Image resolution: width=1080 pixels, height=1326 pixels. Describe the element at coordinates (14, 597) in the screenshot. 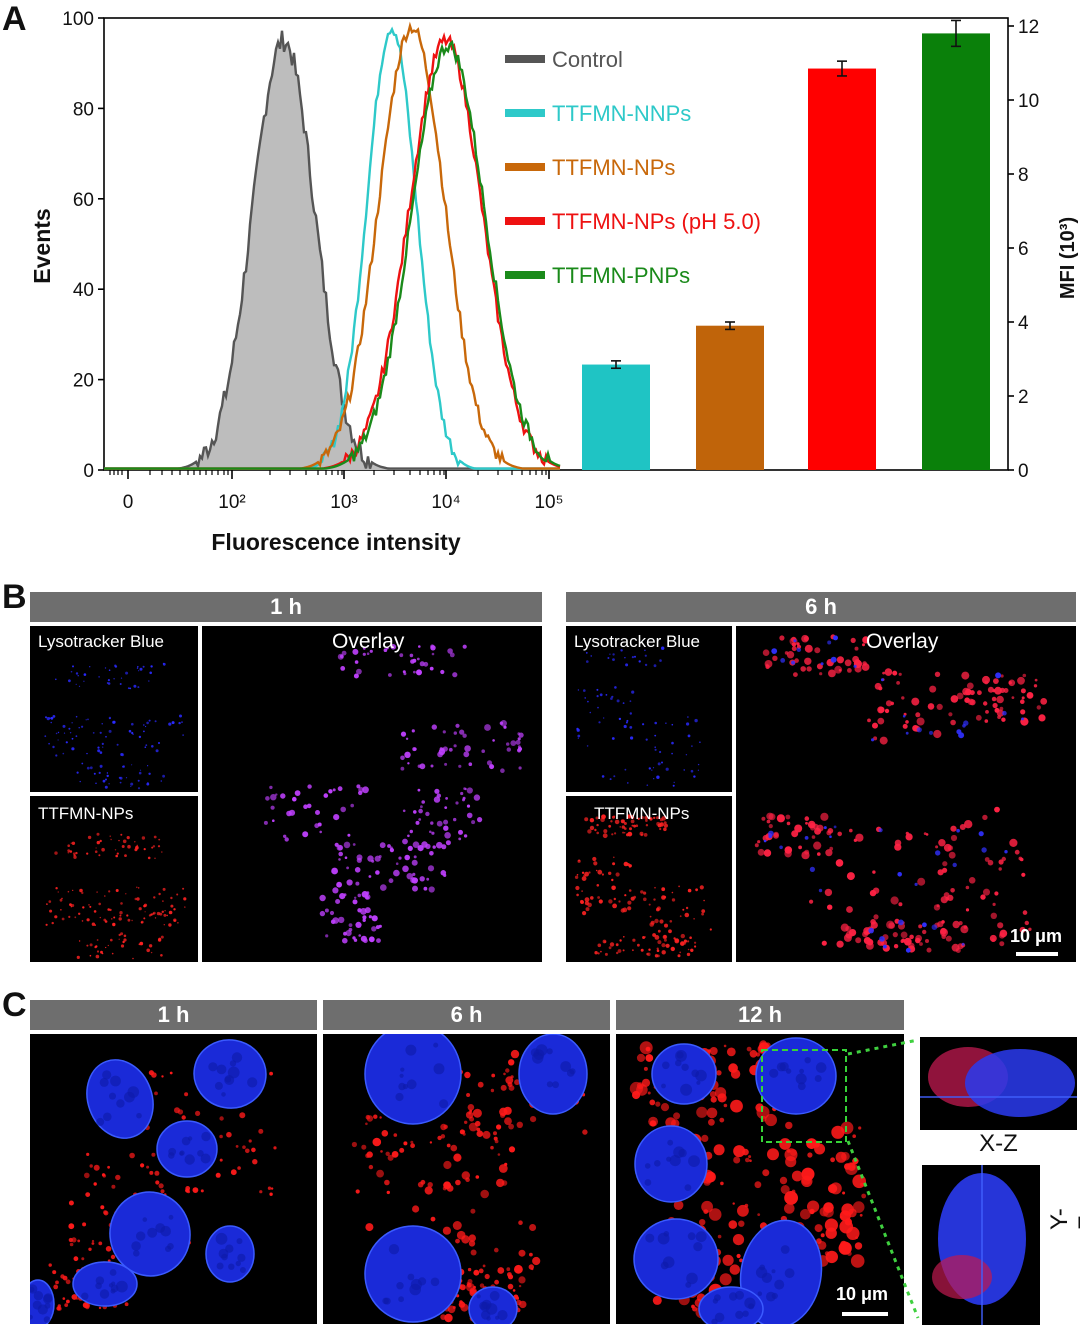

I see `panel-label-b: B` at that location.